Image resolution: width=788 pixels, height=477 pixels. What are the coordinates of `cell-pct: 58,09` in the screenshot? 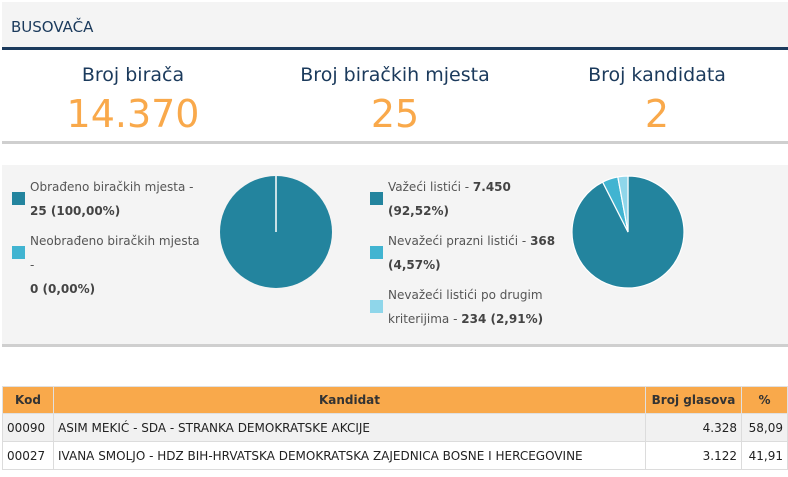 It's located at (764, 427).